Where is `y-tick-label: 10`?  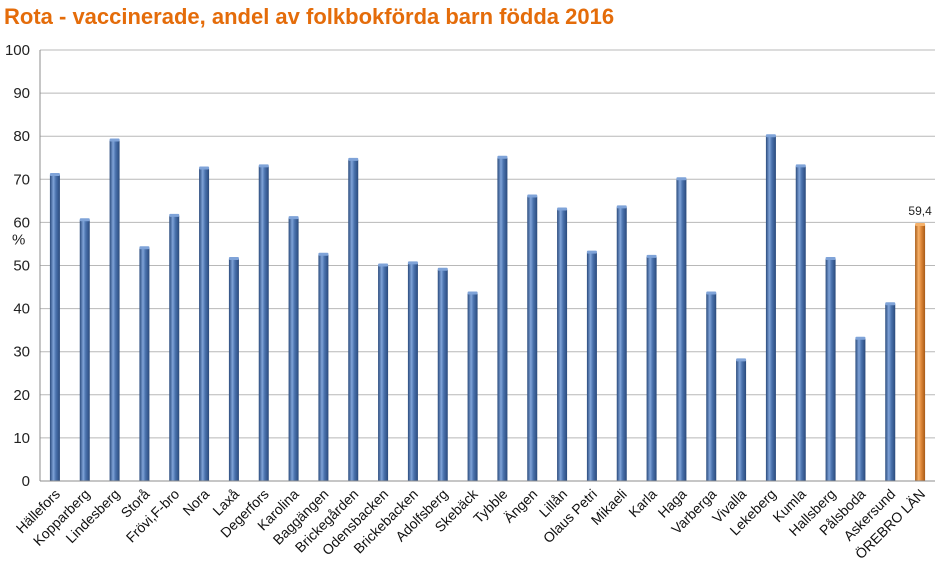
y-tick-label: 10 is located at coordinates (21, 438).